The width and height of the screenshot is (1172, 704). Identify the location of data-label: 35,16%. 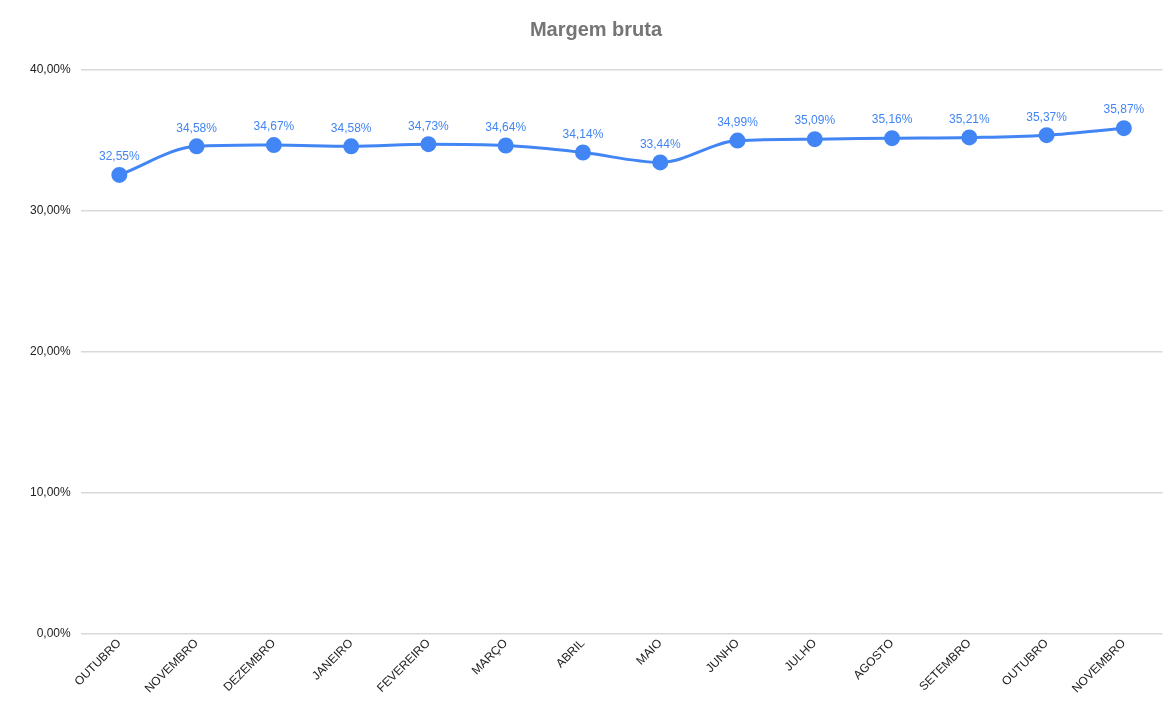
(892, 119).